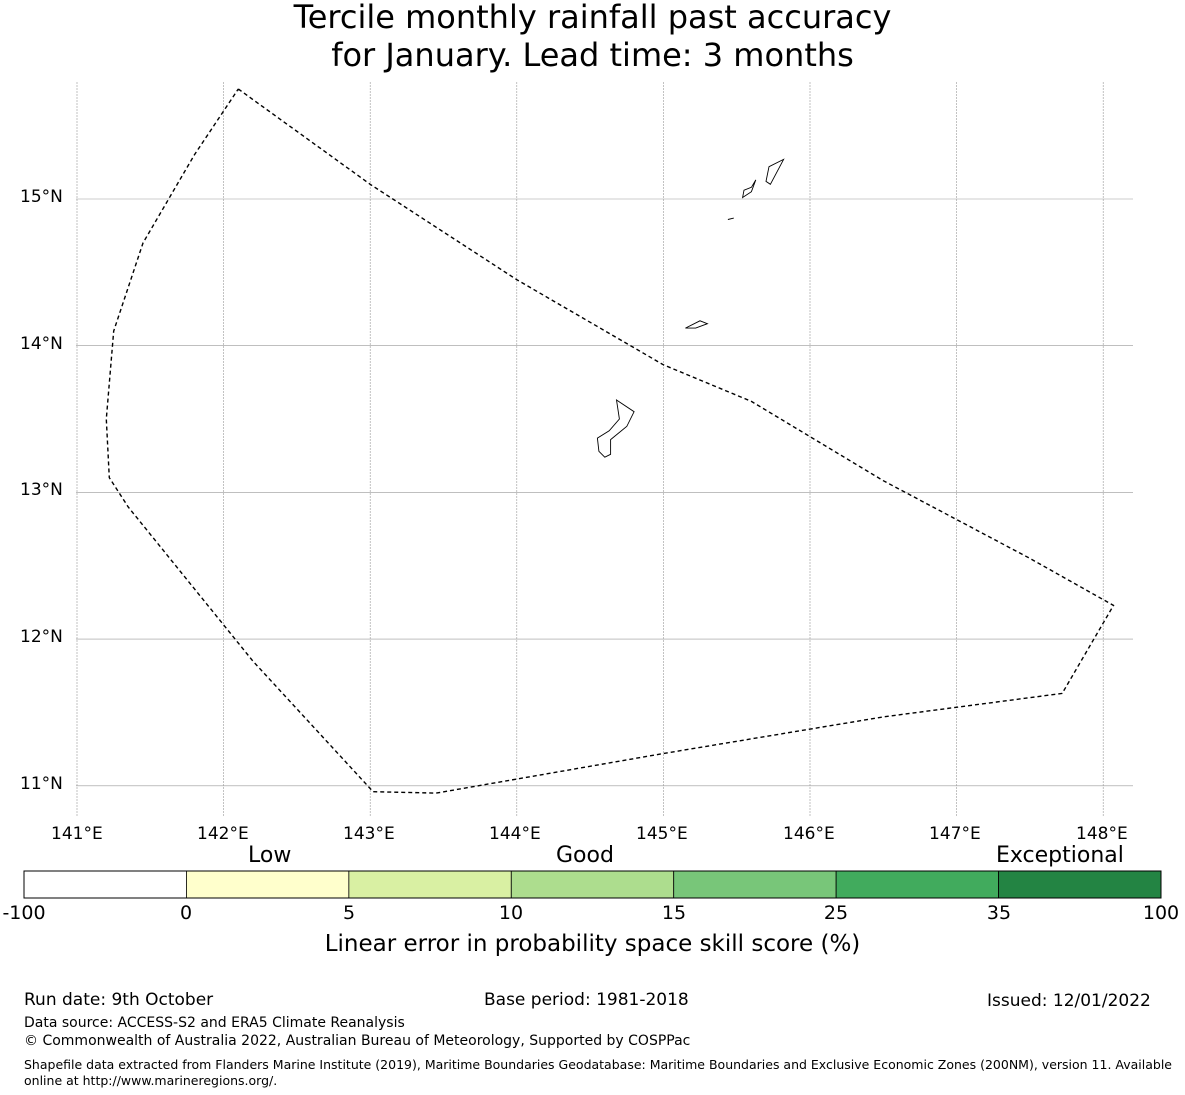 The image size is (1185, 1095). I want to click on colorbar, so click(592, 884).